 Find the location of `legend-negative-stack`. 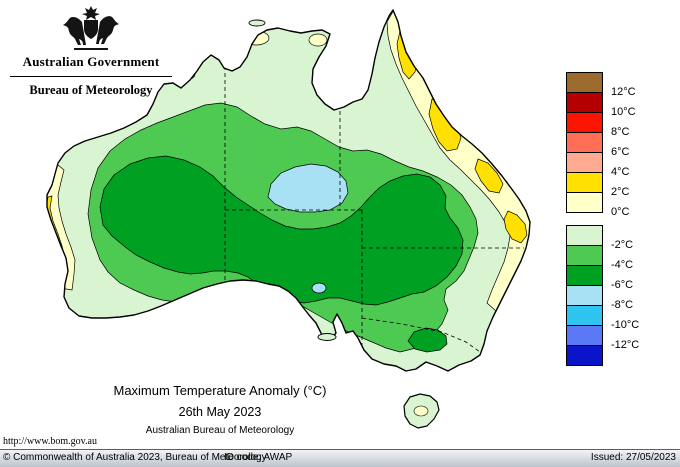

legend-negative-stack is located at coordinates (621, 295).